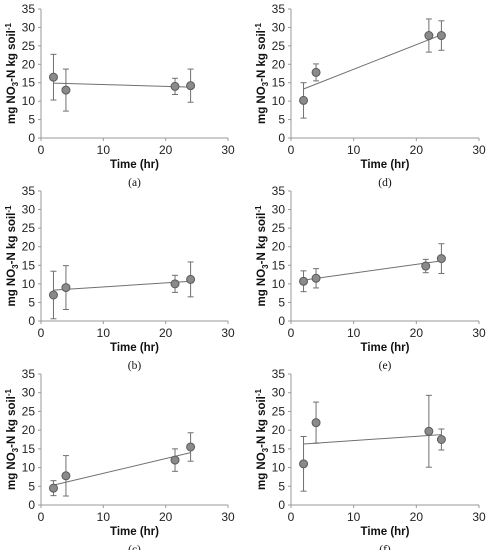  I want to click on panel-label: (a), so click(134, 183).